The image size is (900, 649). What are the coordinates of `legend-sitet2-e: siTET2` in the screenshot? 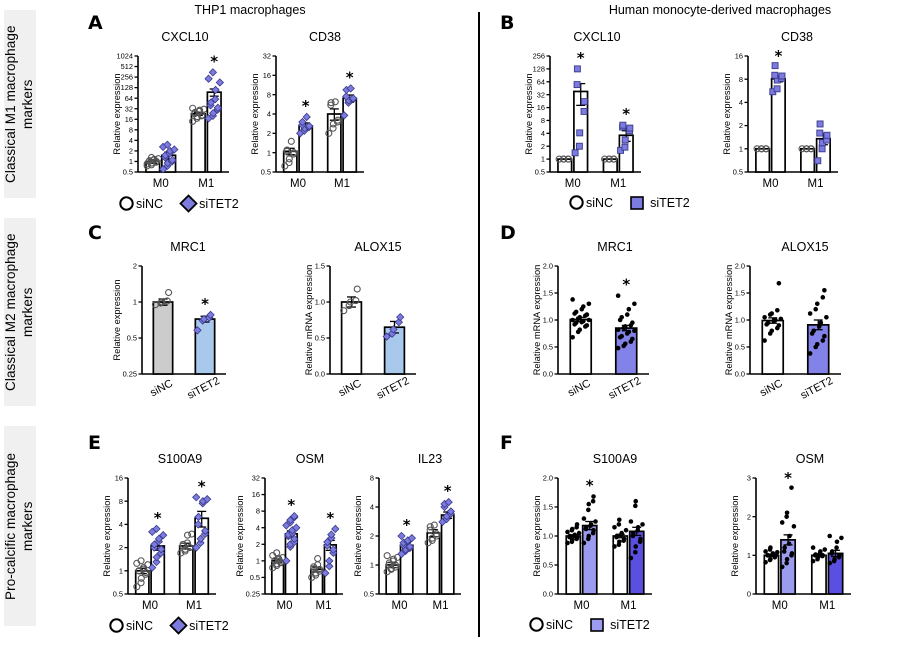 It's located at (199, 625).